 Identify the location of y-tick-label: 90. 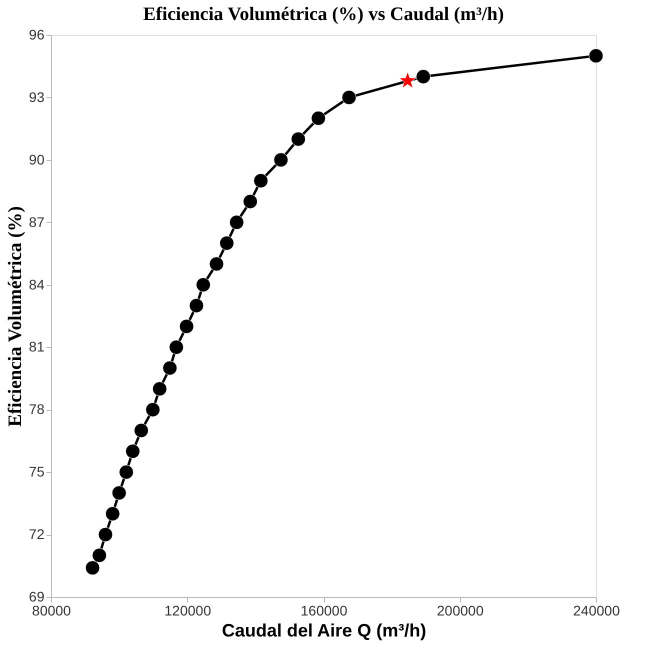
(36, 159).